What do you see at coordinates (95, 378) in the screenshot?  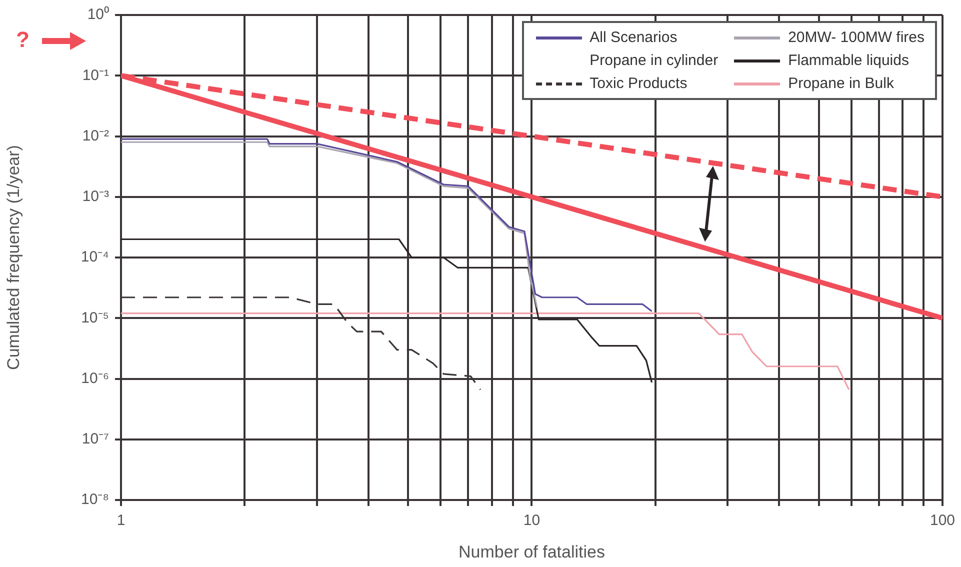 I see `y-tick-label: 10⁻⁶` at bounding box center [95, 378].